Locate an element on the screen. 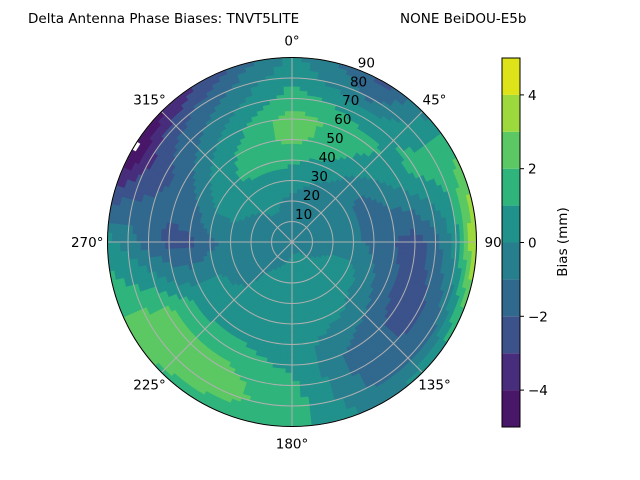 This screenshot has height=480, width=640. chart-title-right: NONE BeiDOU-E5b is located at coordinates (463, 19).